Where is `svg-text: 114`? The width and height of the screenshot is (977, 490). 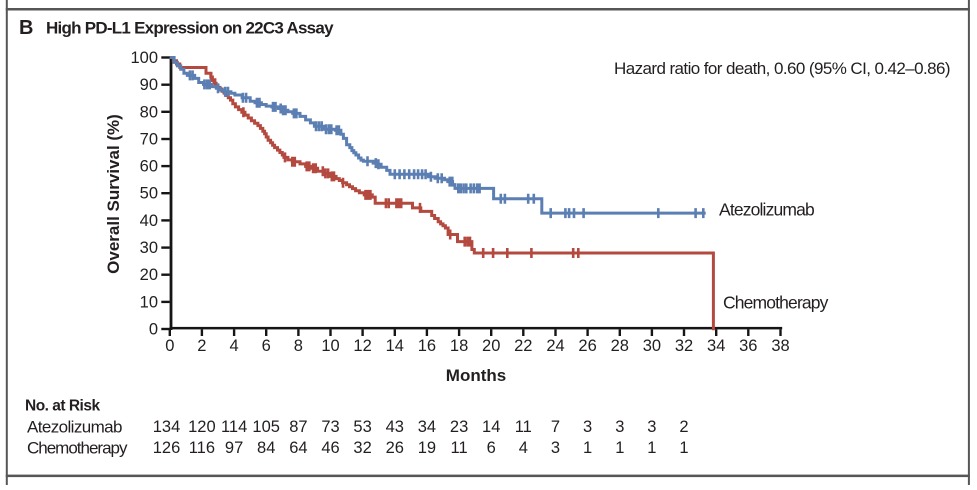 svg-text: 114 is located at coordinates (234, 427).